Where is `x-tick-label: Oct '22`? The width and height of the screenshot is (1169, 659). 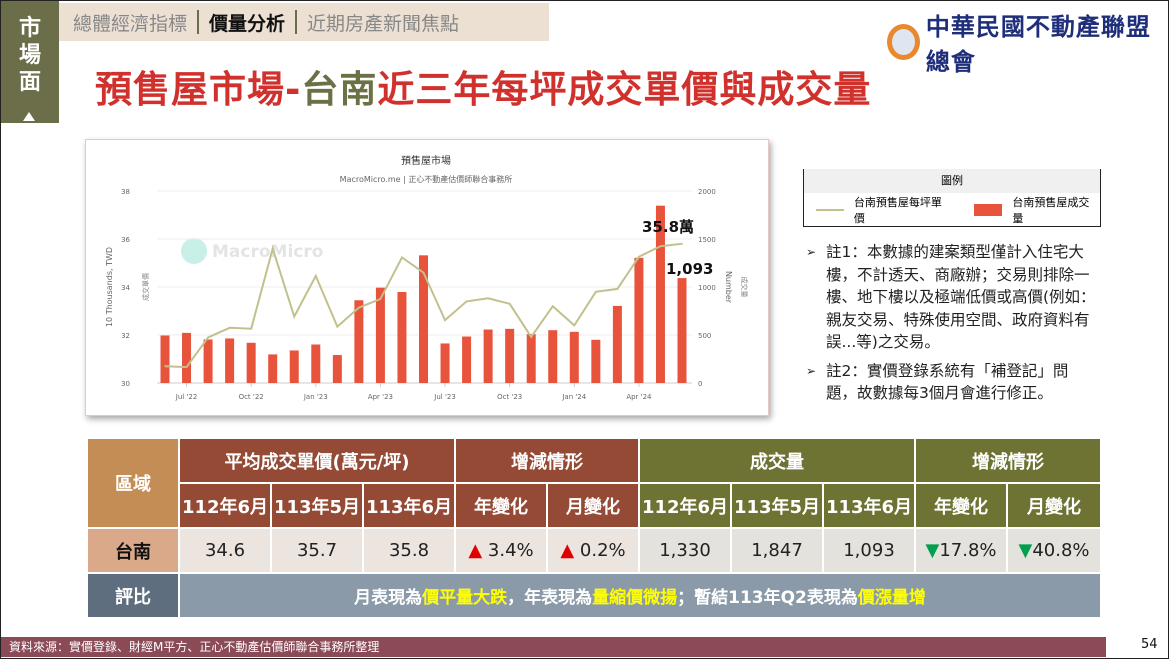
x-tick-label: Oct '22 is located at coordinates (251, 397).